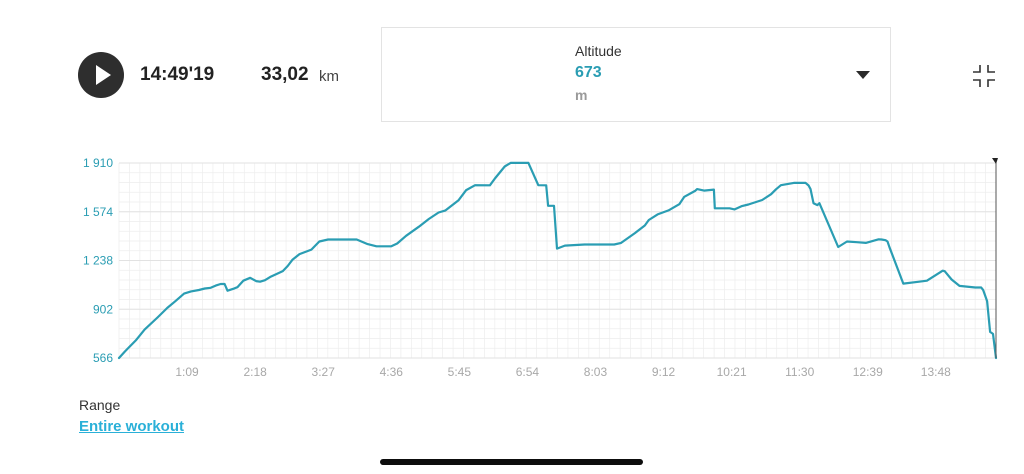 The image size is (1024, 474). What do you see at coordinates (460, 372) in the screenshot?
I see `x-tick-label: 5:45` at bounding box center [460, 372].